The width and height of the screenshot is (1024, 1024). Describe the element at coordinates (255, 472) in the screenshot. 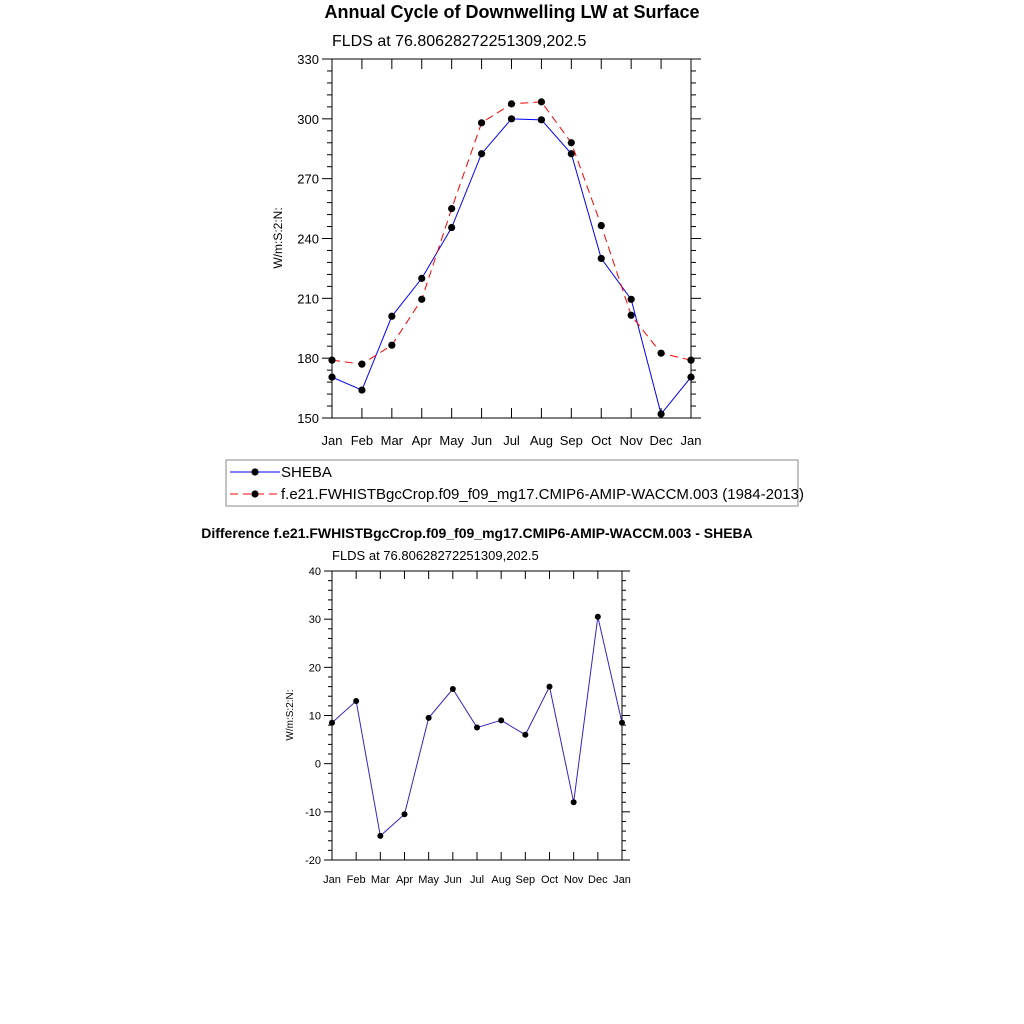

I see `legend-marker-sheba` at that location.